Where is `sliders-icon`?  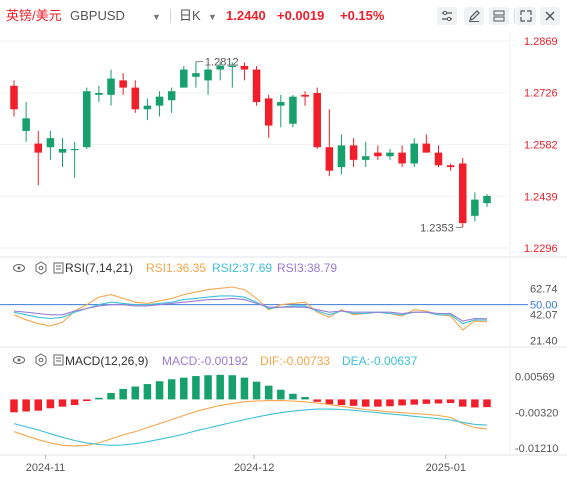 sliders-icon is located at coordinates (447, 16).